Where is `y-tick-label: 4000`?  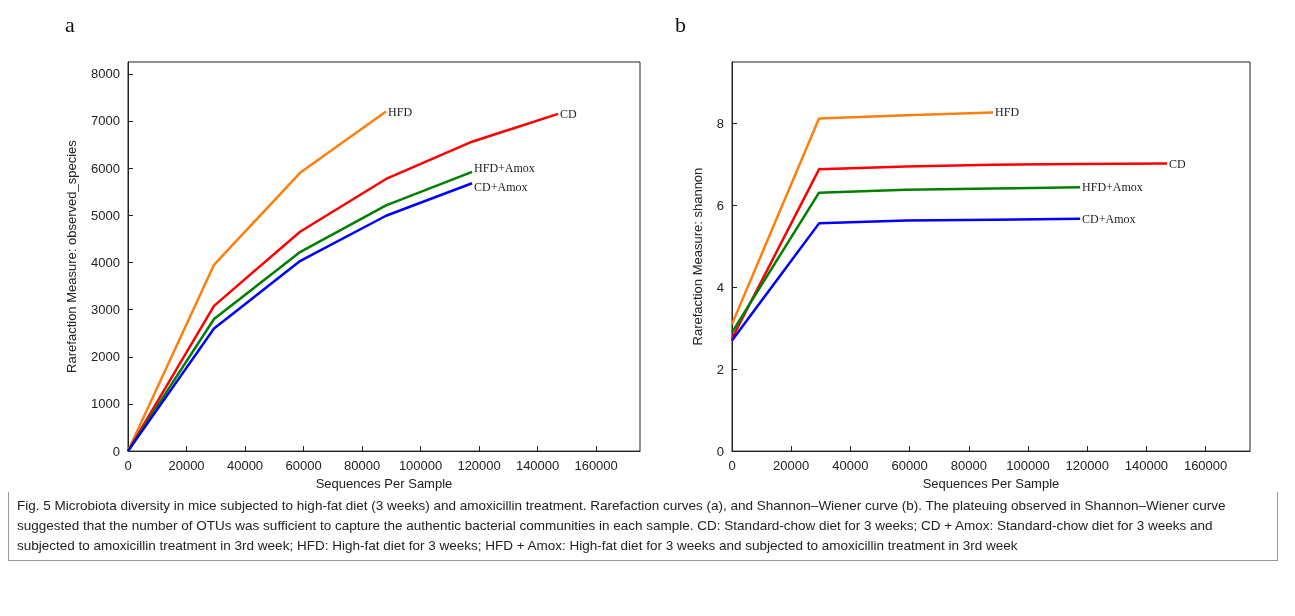 y-tick-label: 4000 is located at coordinates (105, 262).